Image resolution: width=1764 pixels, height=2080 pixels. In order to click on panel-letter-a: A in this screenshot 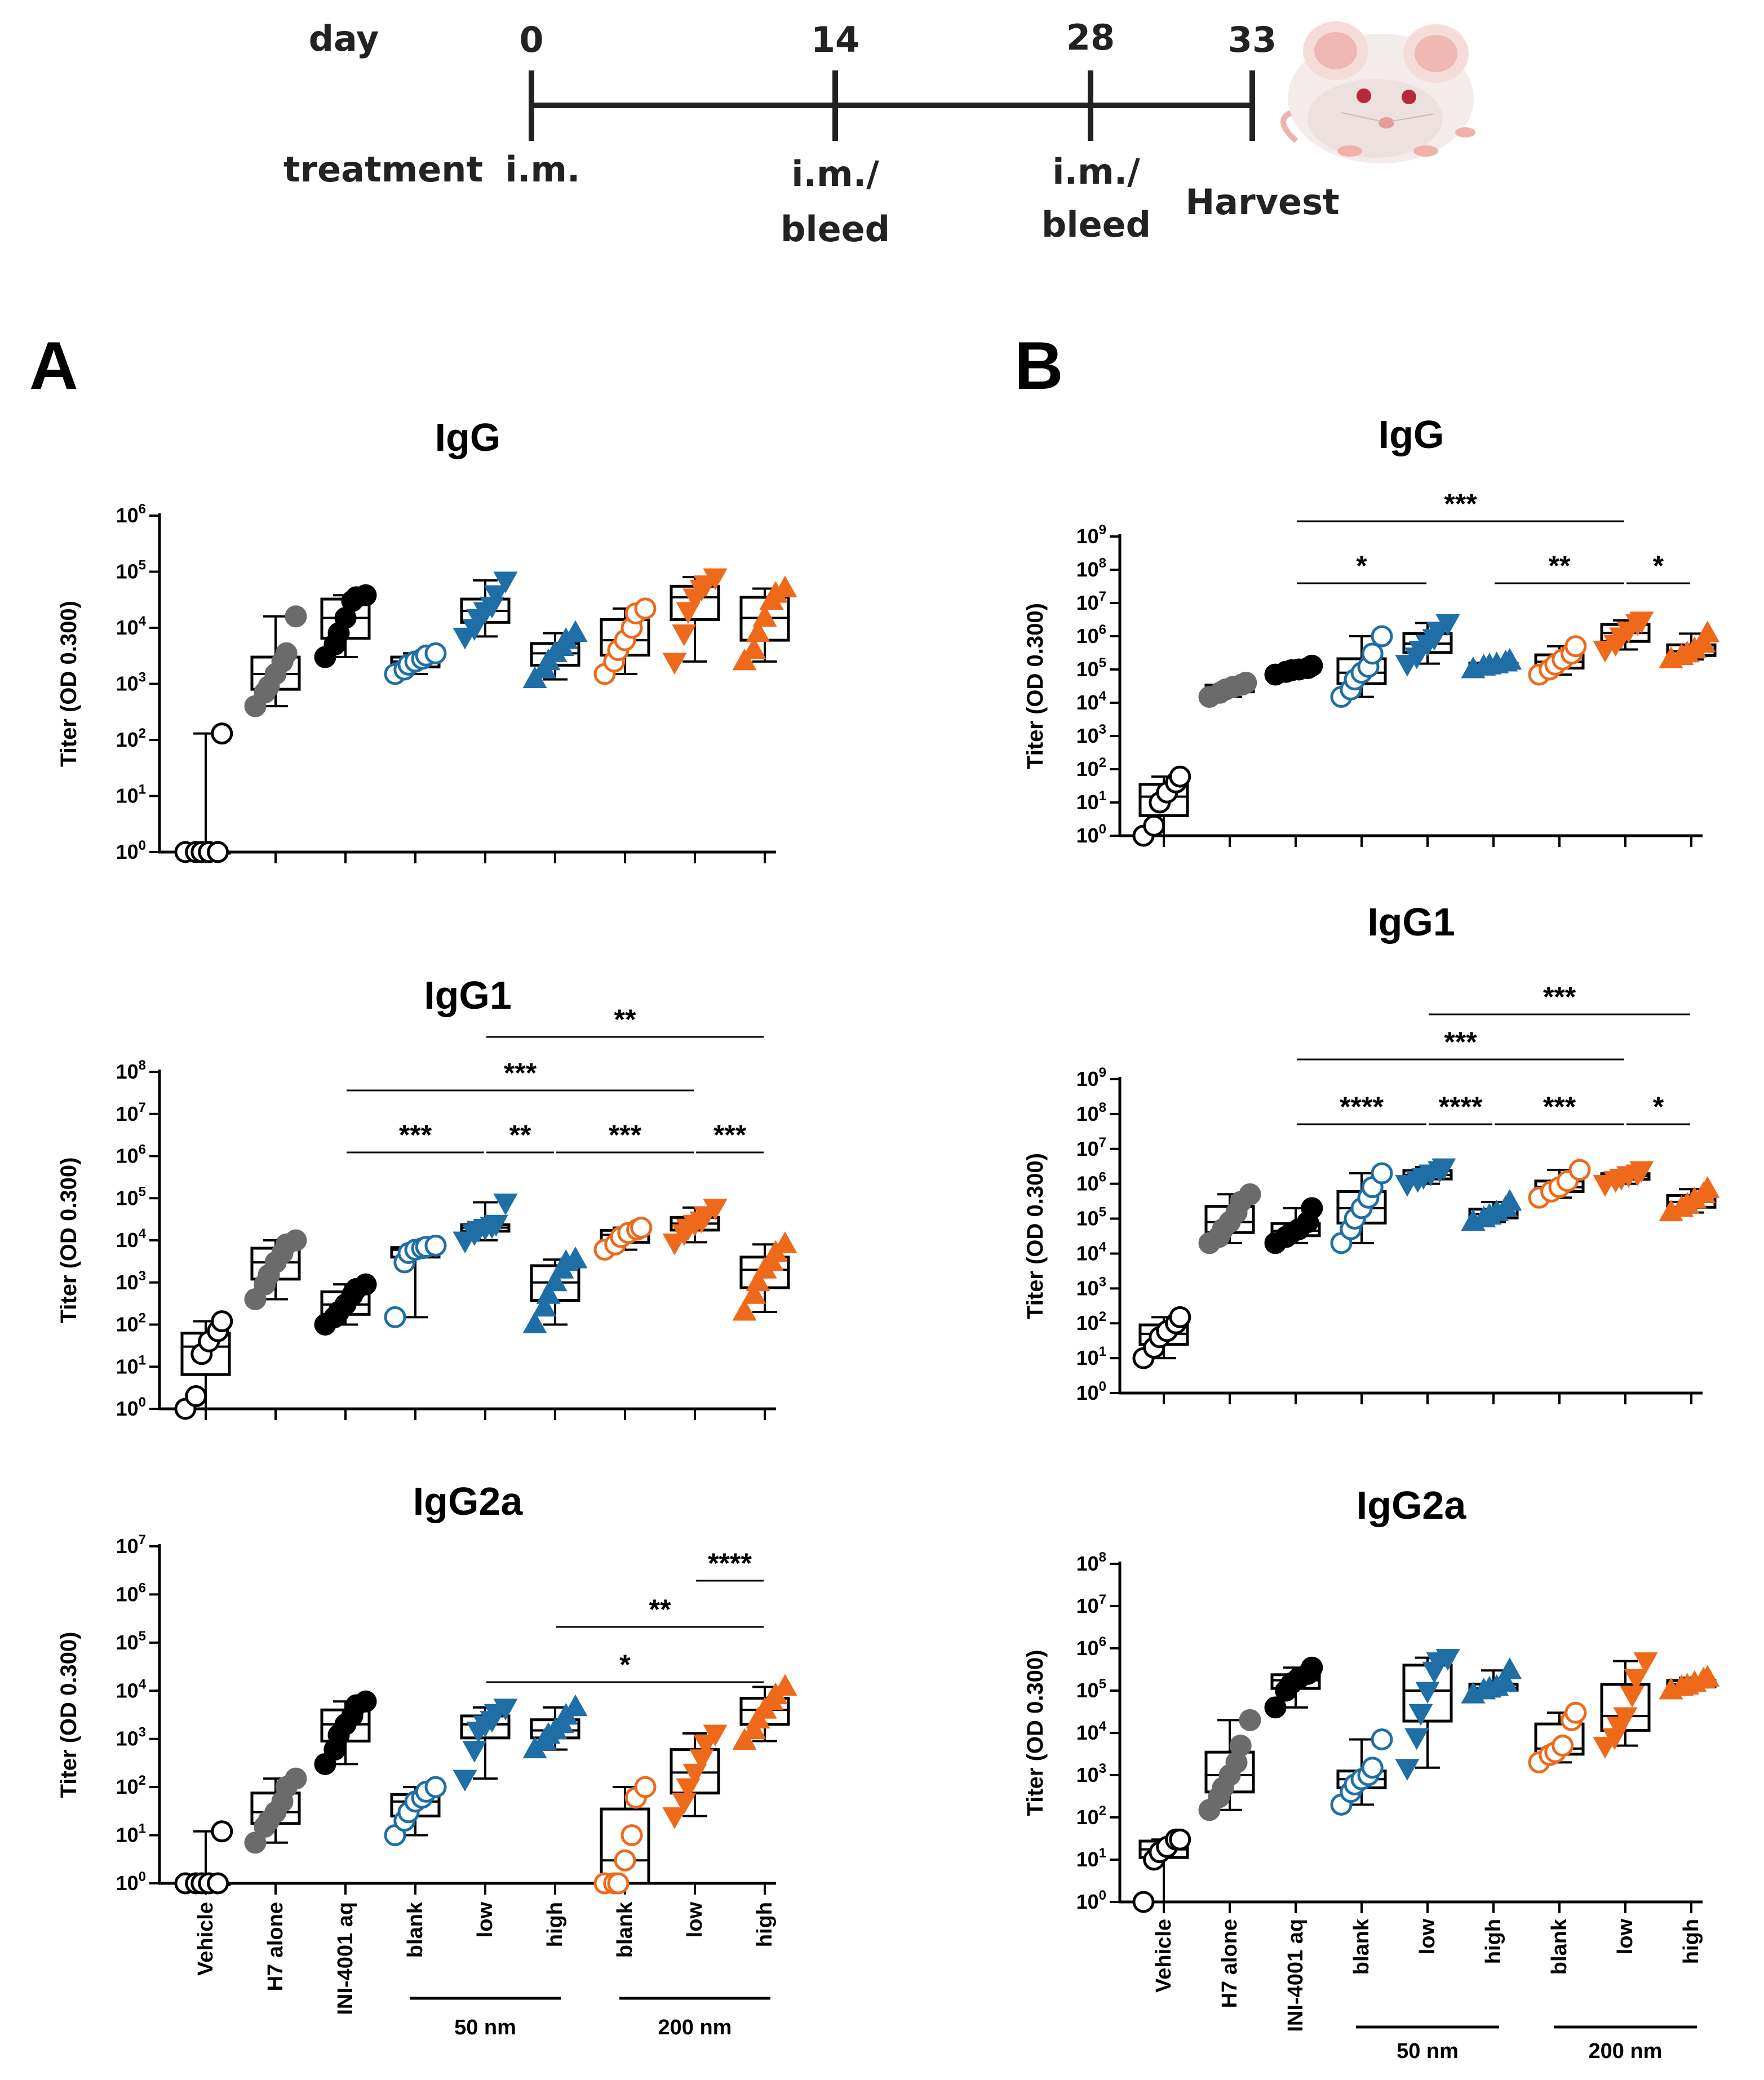, I will do `click(53, 365)`.